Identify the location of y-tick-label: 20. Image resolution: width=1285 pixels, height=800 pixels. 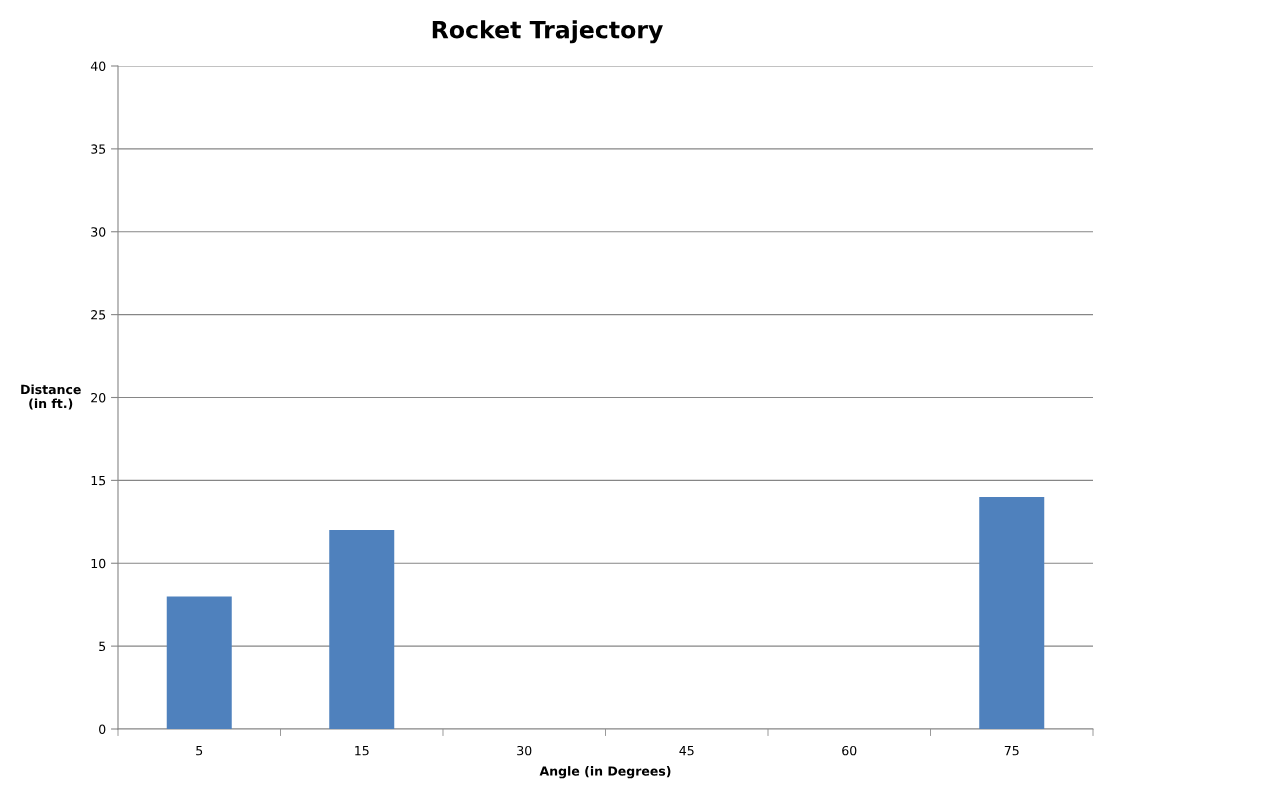
(98, 397).